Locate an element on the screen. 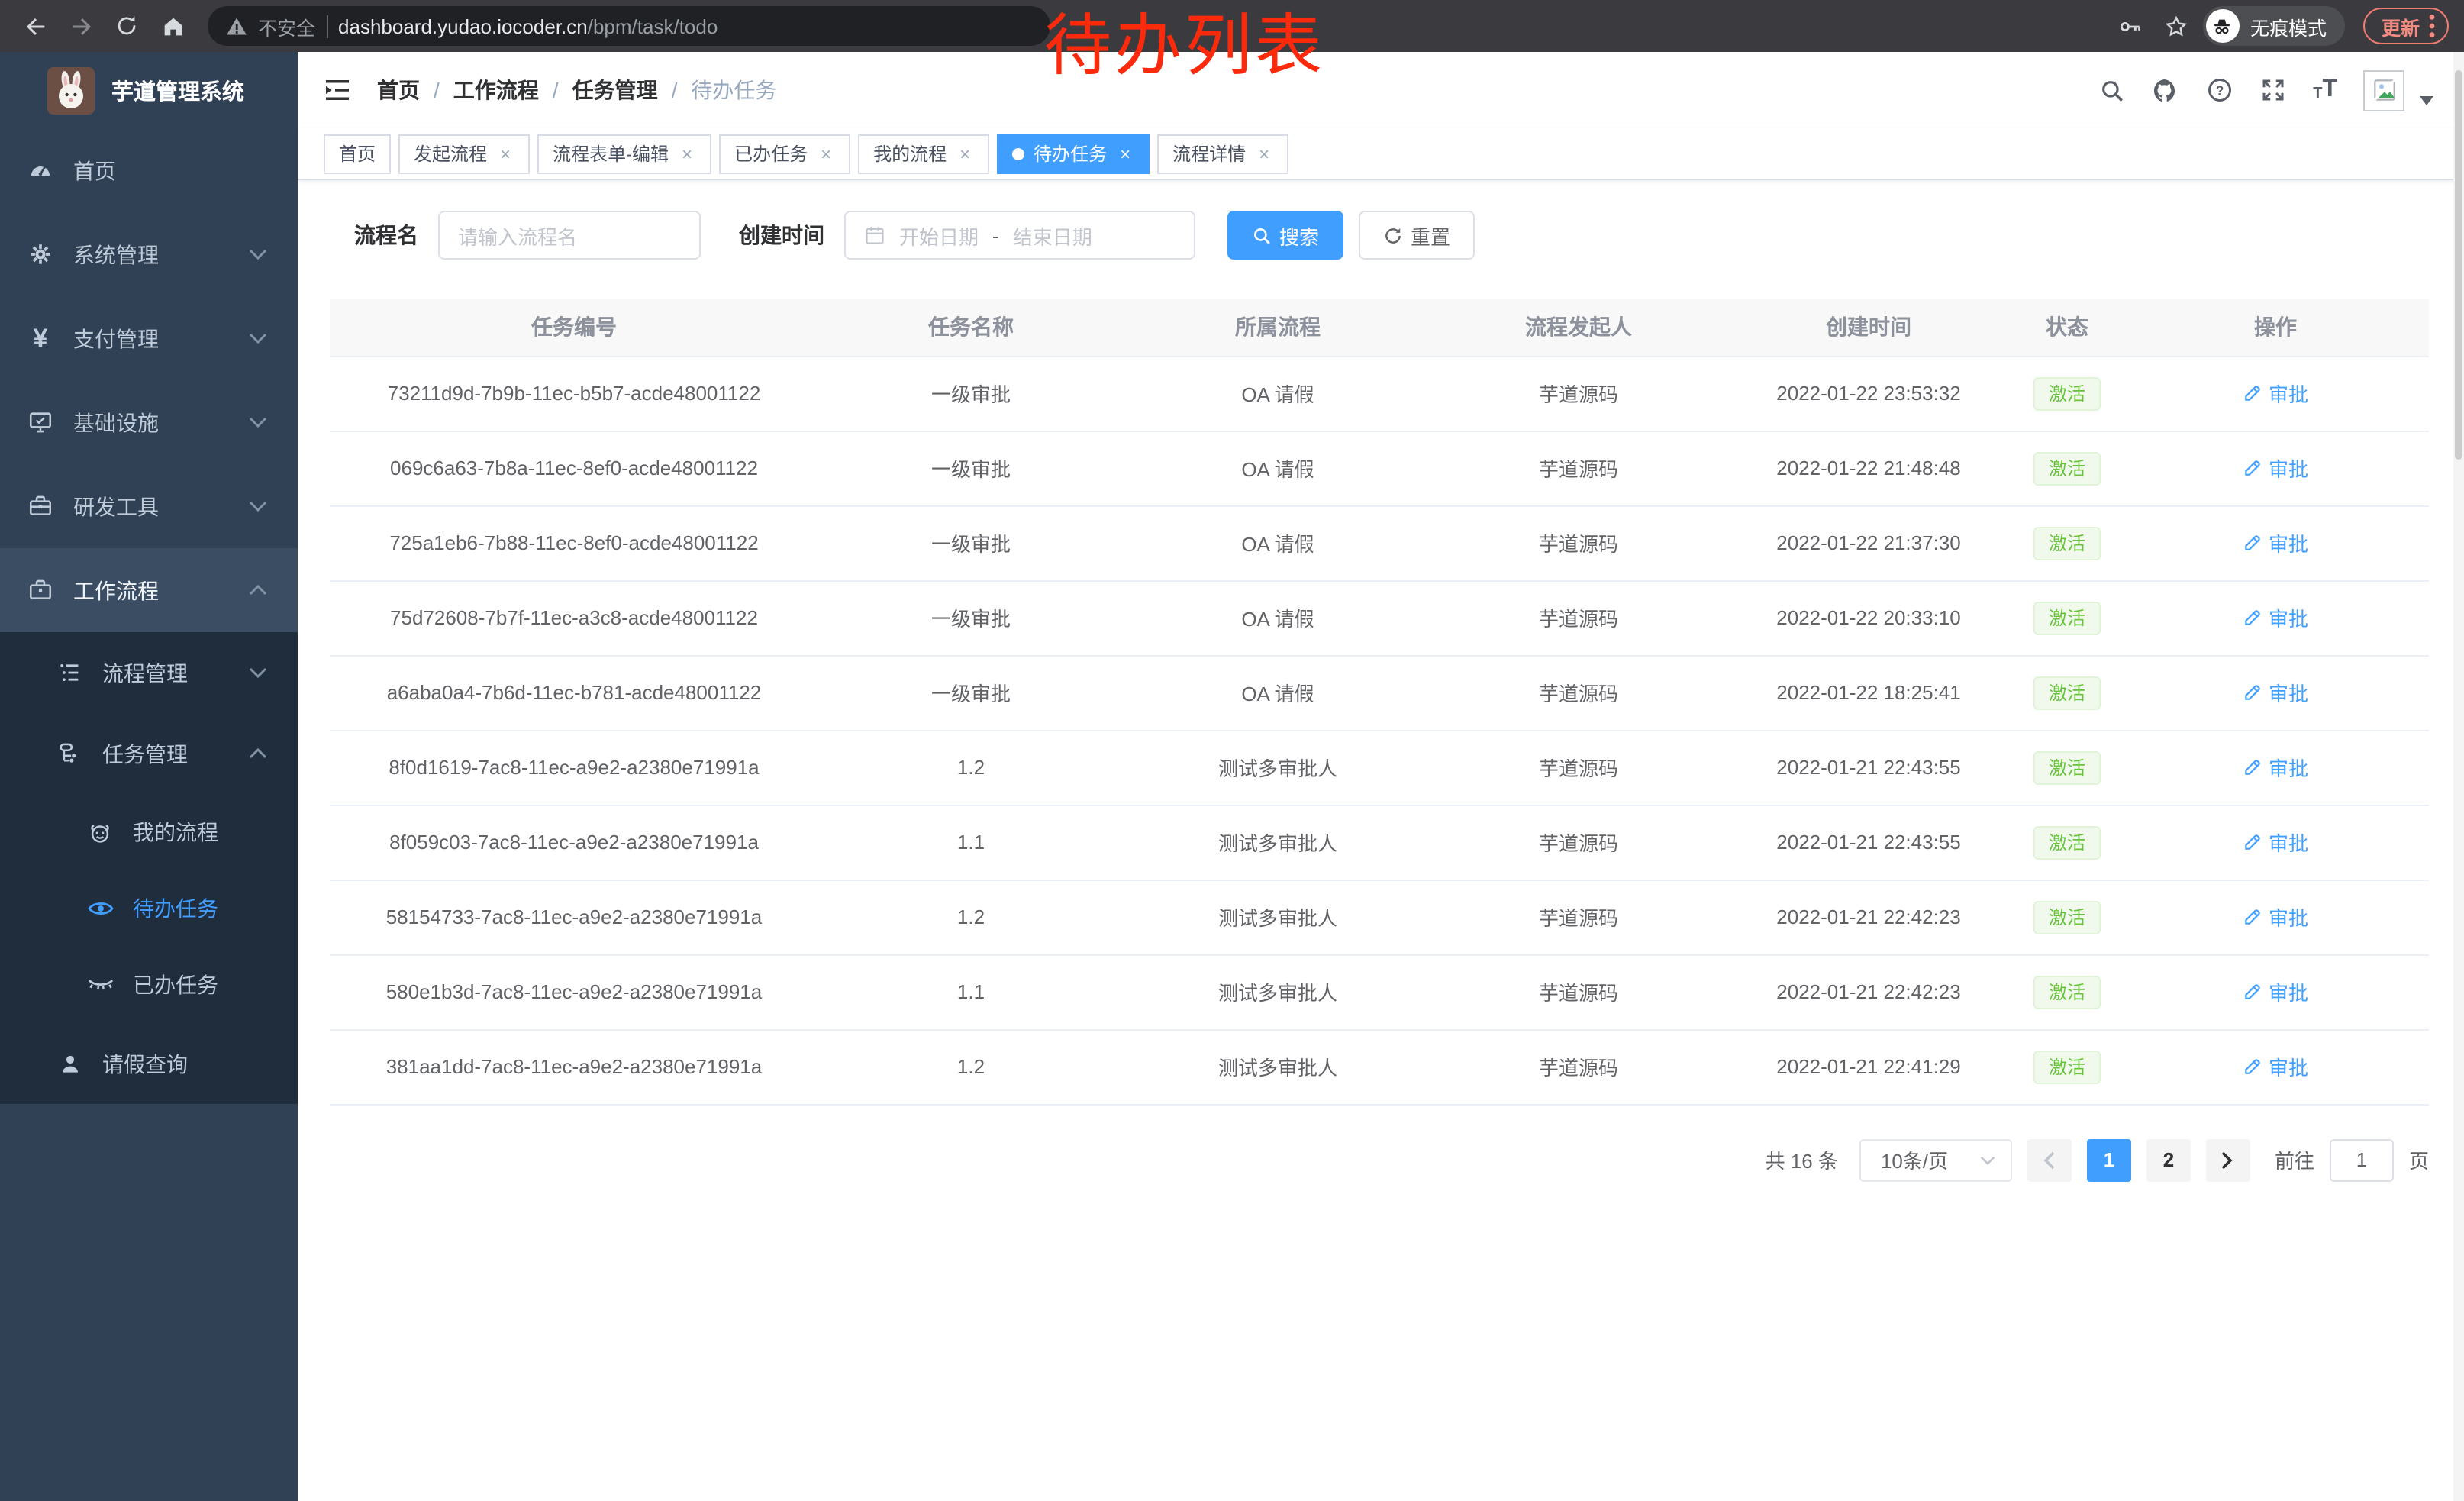 This screenshot has height=1501, width=2464. end-date-placeholder: 结束日期 is located at coordinates (1052, 236).